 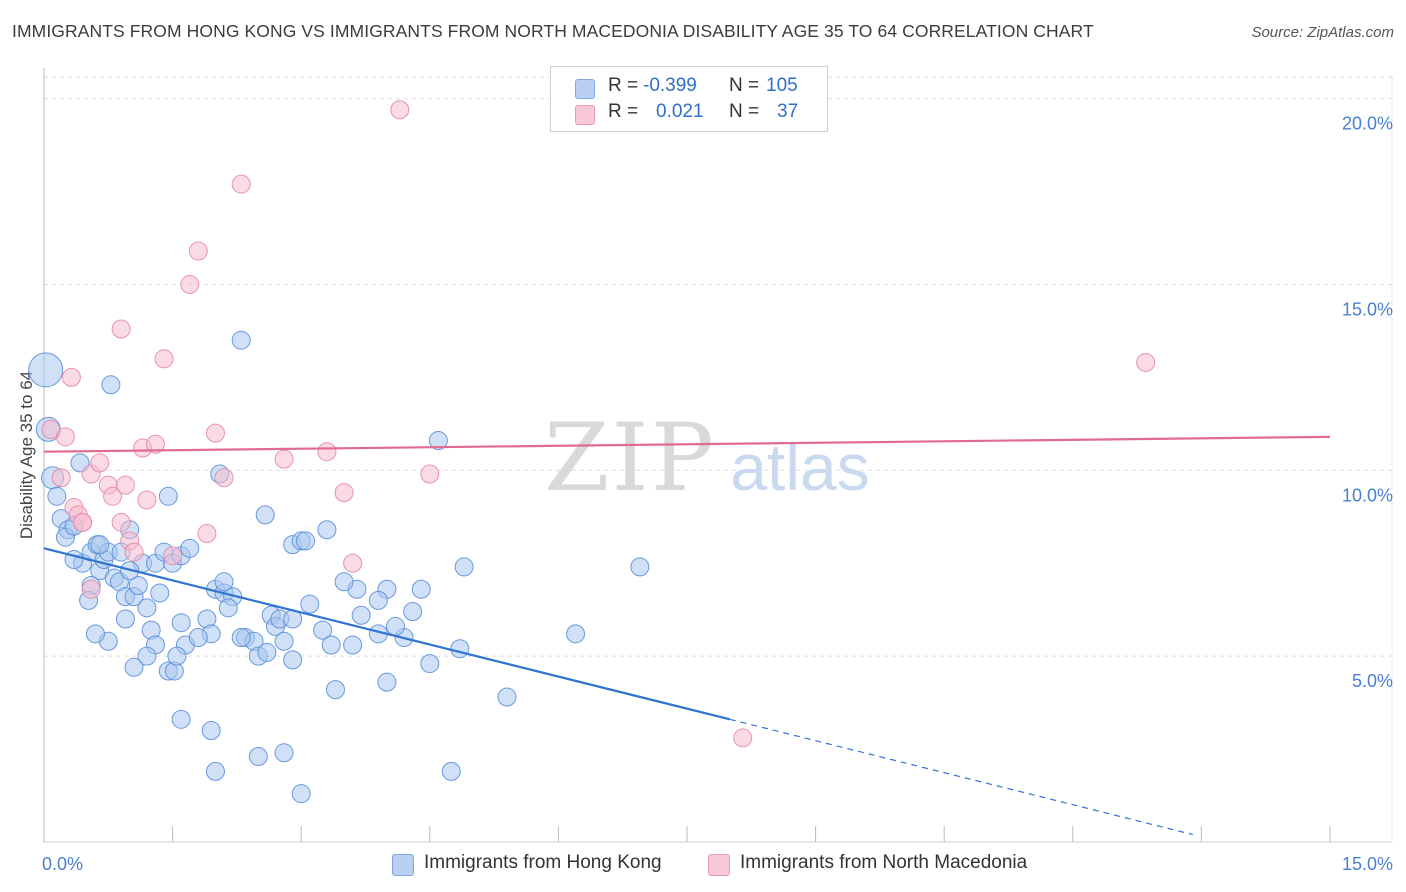 I want to click on bottom-legend-swatch-blue, so click(x=403, y=865).